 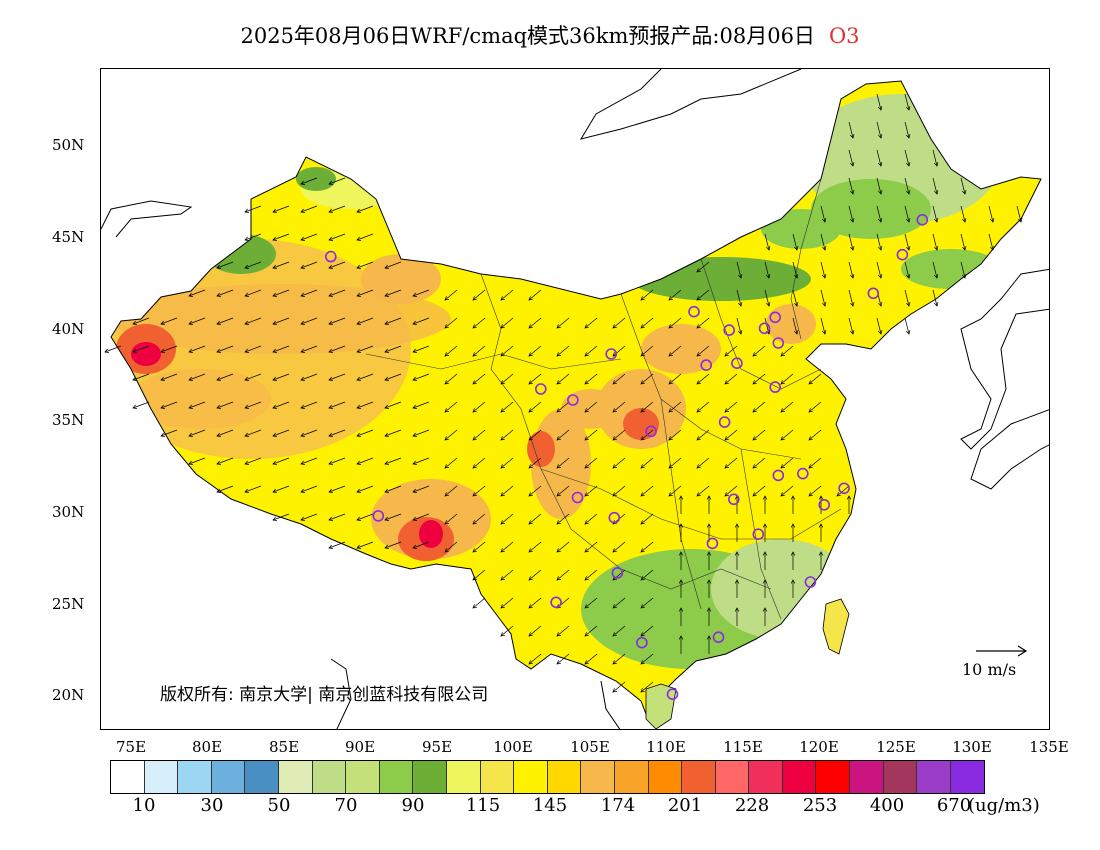 What do you see at coordinates (989, 669) in the screenshot?
I see `wind-scale-label: 10 m/s` at bounding box center [989, 669].